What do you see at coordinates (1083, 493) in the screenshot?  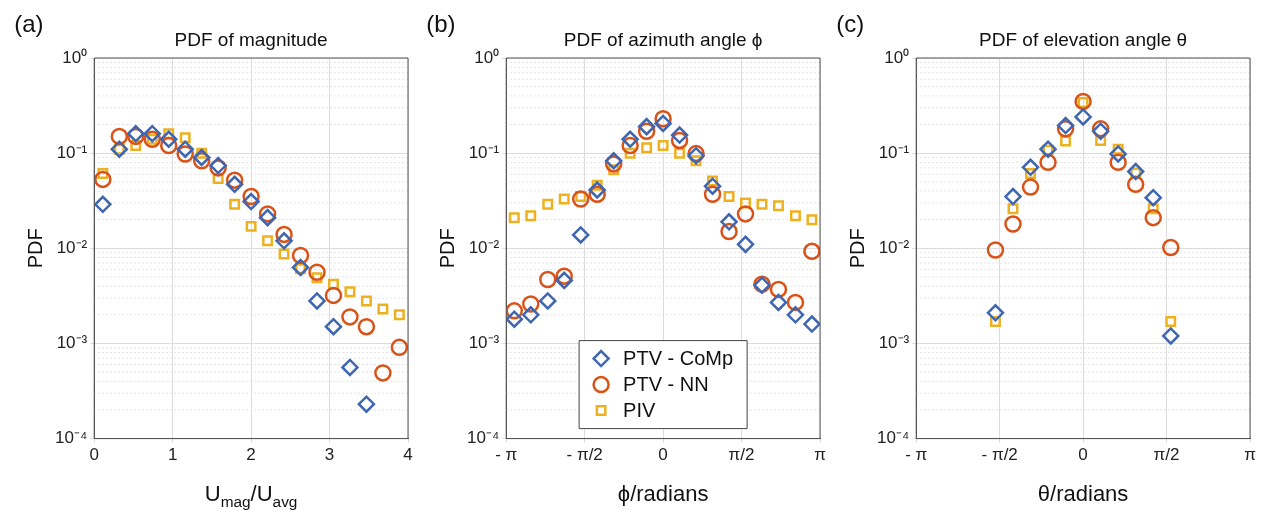 I see `x-axis-title: θ/radians` at bounding box center [1083, 493].